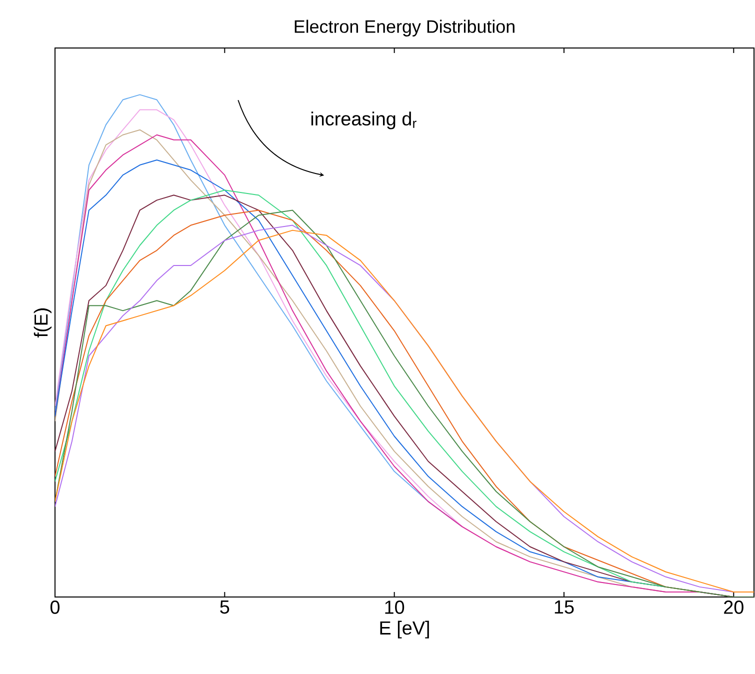 The width and height of the screenshot is (755, 674). What do you see at coordinates (734, 607) in the screenshot?
I see `x-tick-label: 20` at bounding box center [734, 607].